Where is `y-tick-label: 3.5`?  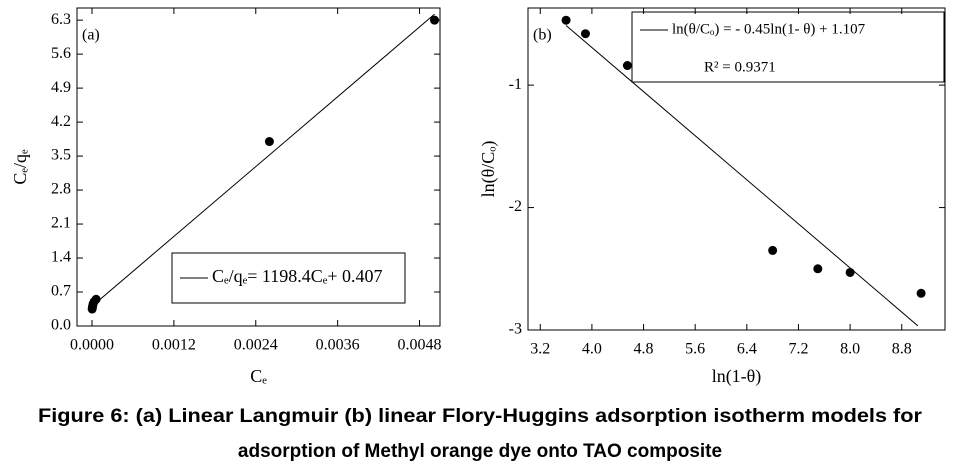
y-tick-label: 3.5 is located at coordinates (61, 155).